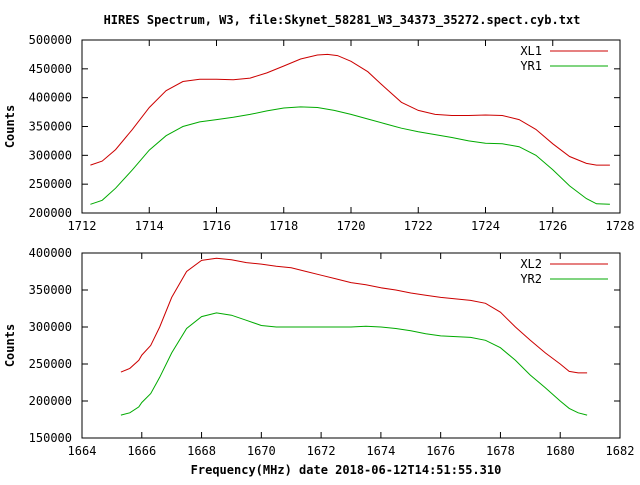 The width and height of the screenshot is (640, 485). What do you see at coordinates (321, 451) in the screenshot?
I see `x-tick-label: 1672` at bounding box center [321, 451].